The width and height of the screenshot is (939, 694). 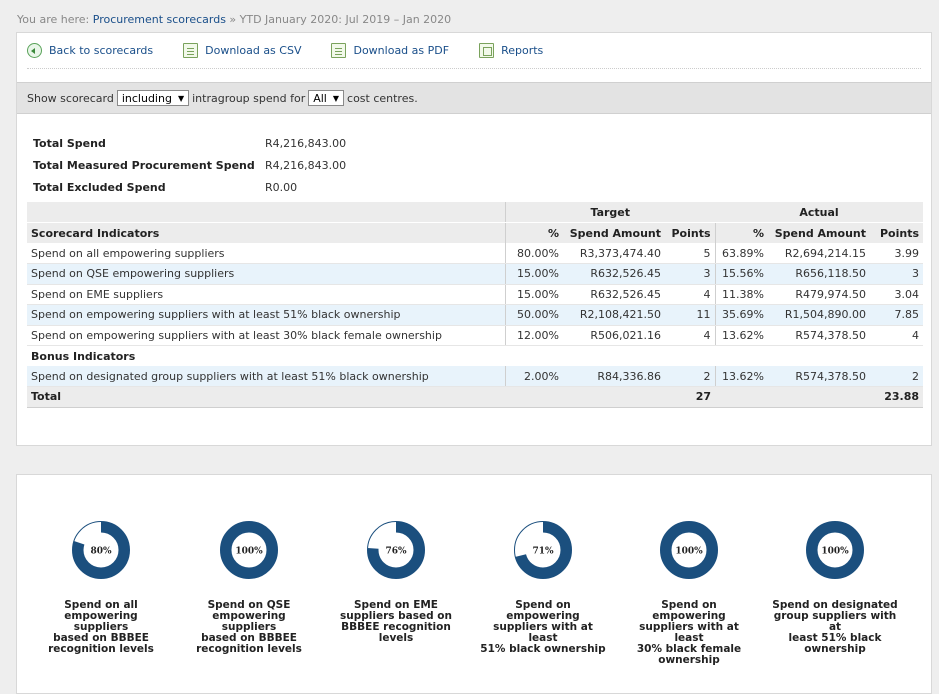 What do you see at coordinates (253, 50) in the screenshot?
I see `download-csv-label: Download as CSV` at bounding box center [253, 50].